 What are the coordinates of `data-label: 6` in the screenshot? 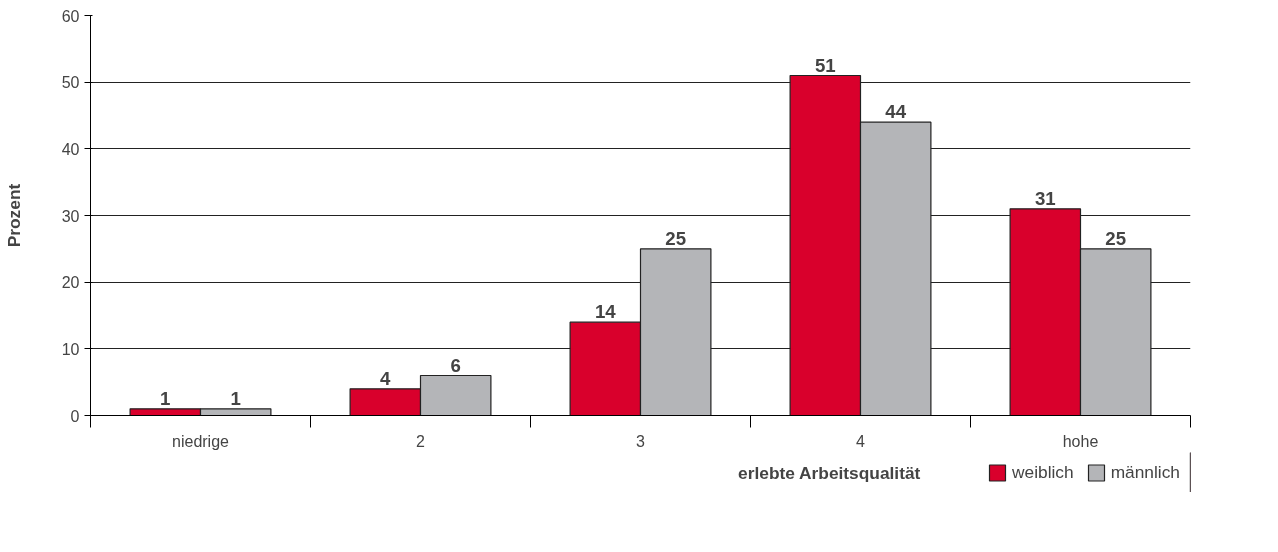 It's located at (455, 365).